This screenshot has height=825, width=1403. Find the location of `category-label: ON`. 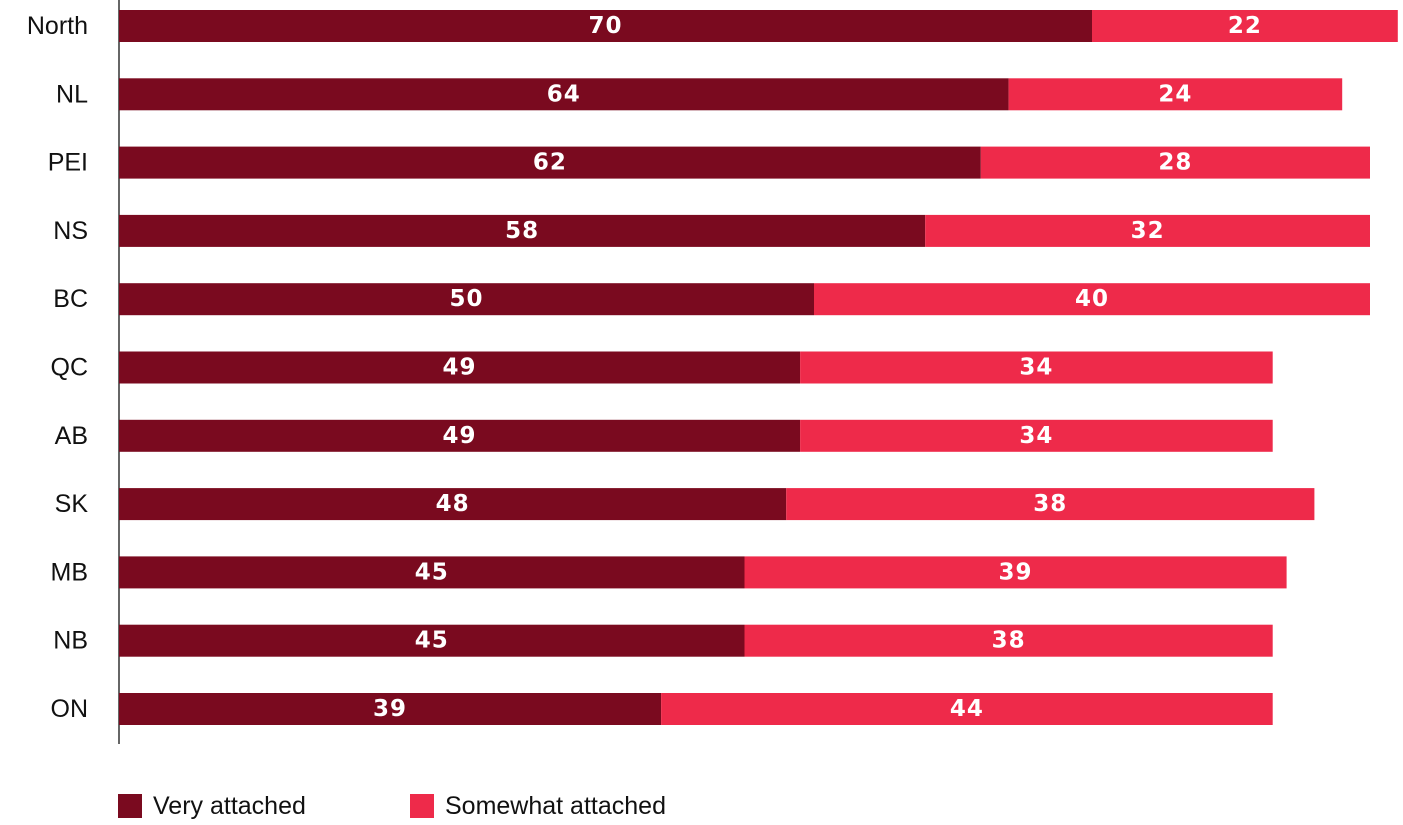

category-label: ON is located at coordinates (70, 709).